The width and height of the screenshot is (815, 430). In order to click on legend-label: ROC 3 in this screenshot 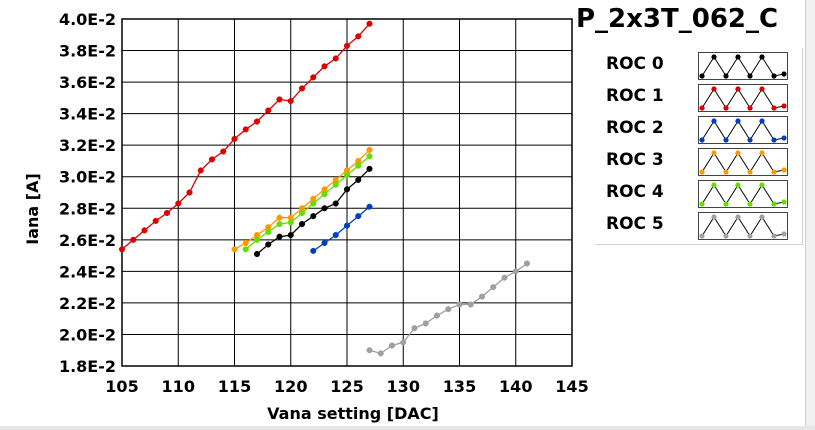, I will do `click(635, 160)`.